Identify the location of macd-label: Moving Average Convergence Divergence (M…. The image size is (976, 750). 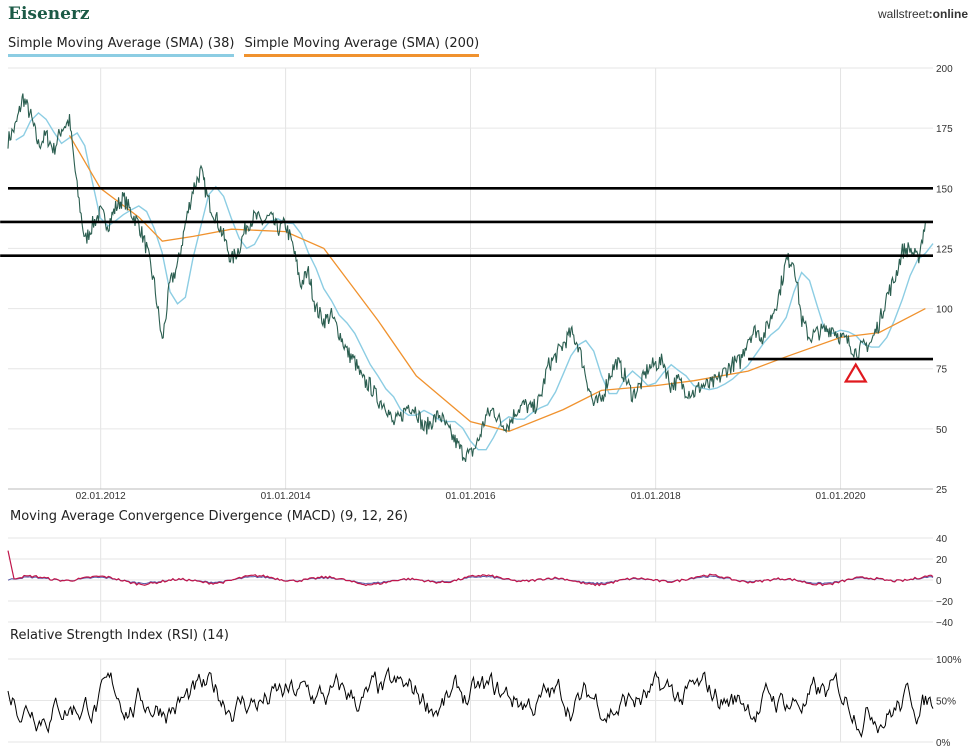
(209, 516).